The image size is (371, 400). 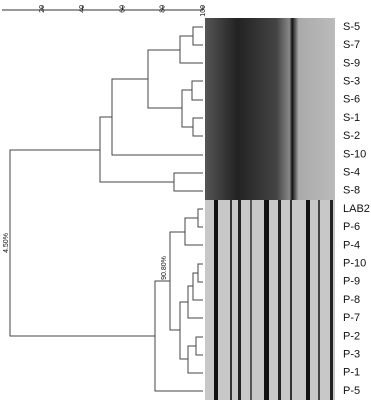 I want to click on lane-label: S-2, so click(x=351, y=136).